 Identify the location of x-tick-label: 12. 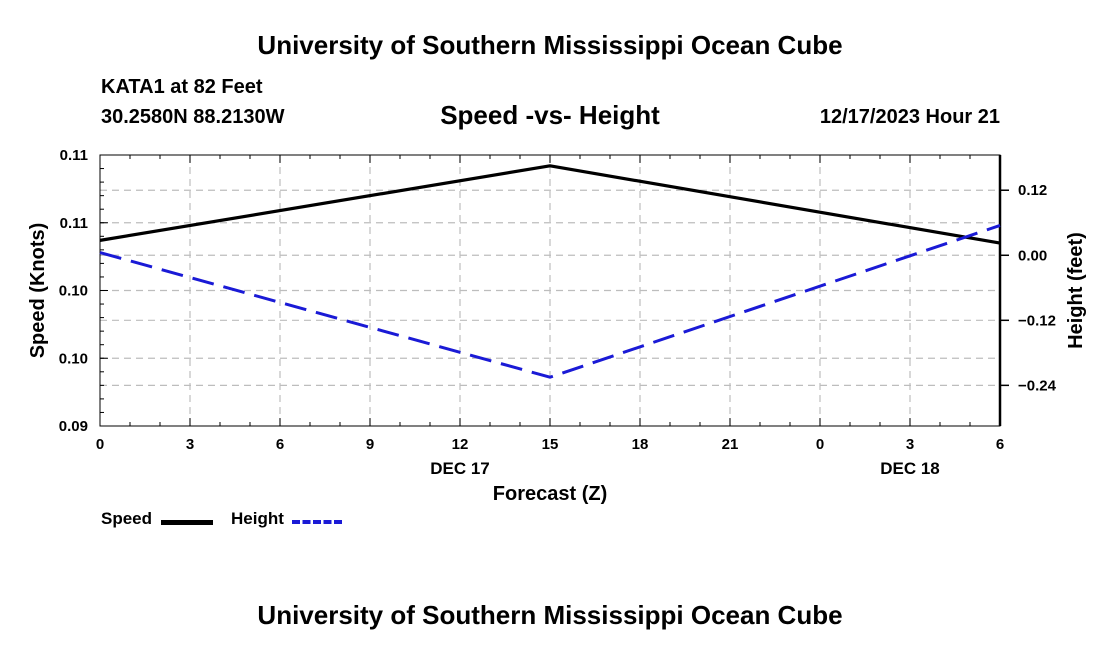
(460, 444).